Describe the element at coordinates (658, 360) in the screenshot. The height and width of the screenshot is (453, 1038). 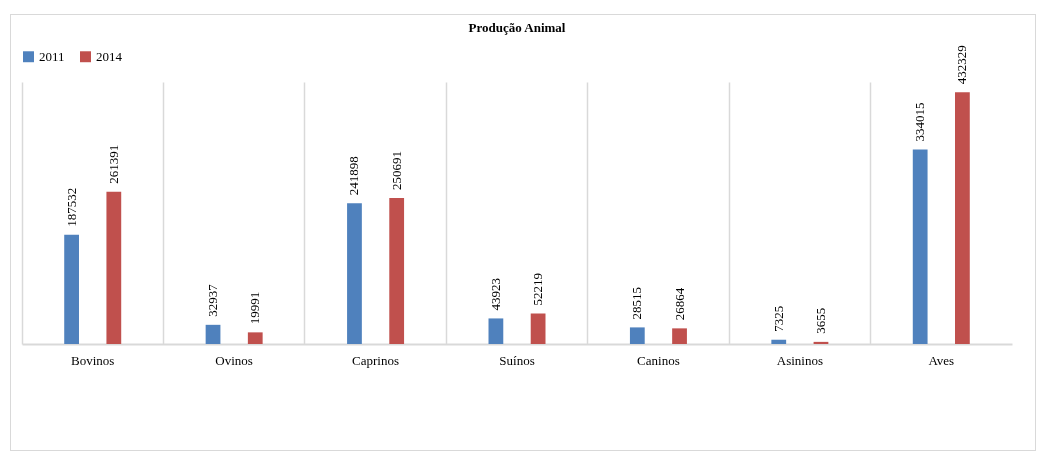
I see `x-tick-label: Caninos` at that location.